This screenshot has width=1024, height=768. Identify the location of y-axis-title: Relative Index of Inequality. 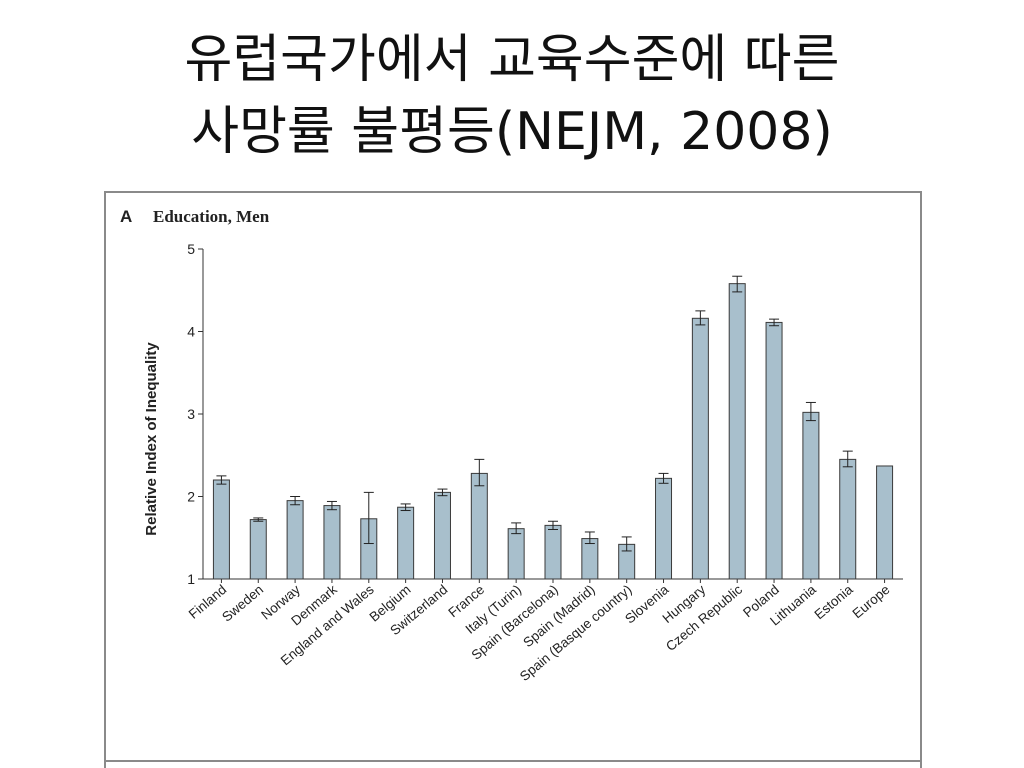
(151, 439).